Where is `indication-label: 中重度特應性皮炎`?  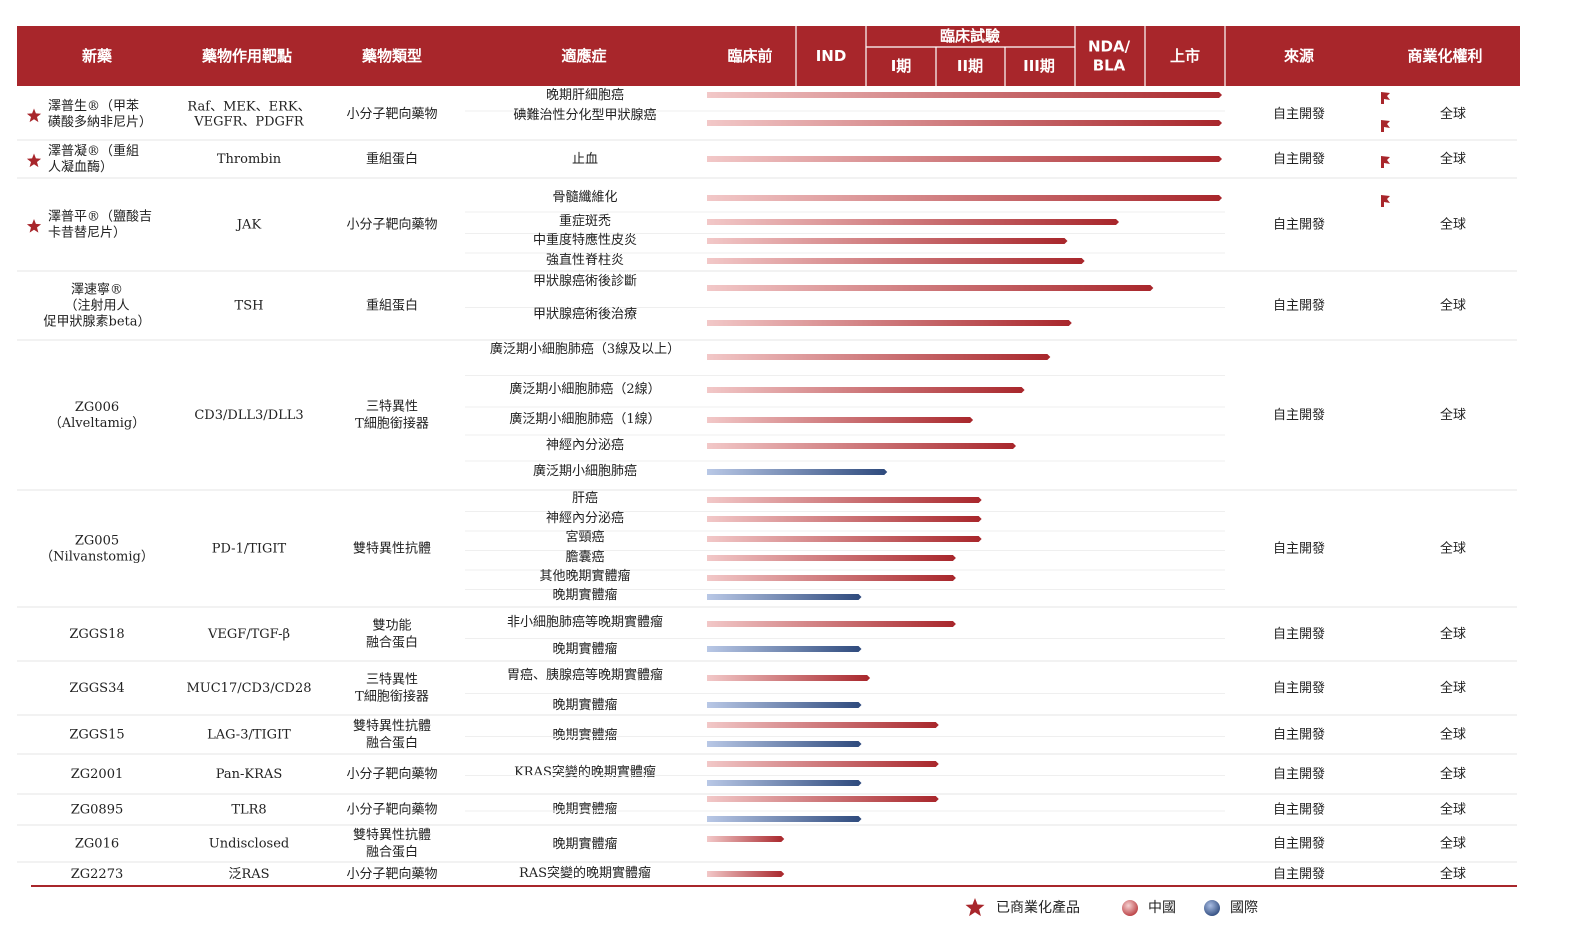
indication-label: 中重度特應性皮炎 is located at coordinates (585, 240).